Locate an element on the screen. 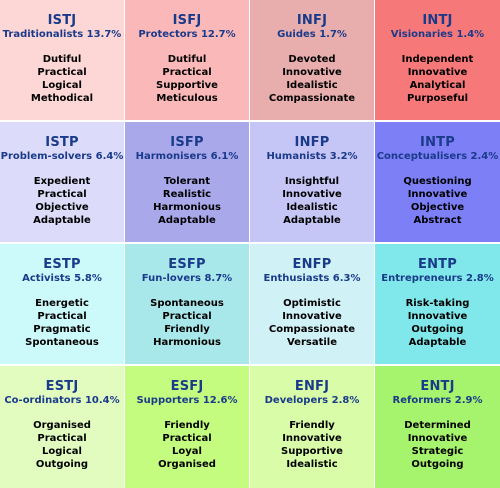 The width and height of the screenshot is (500, 488). trait-list: Risk-taking Innovative Outgoing Adaptable is located at coordinates (437, 323).